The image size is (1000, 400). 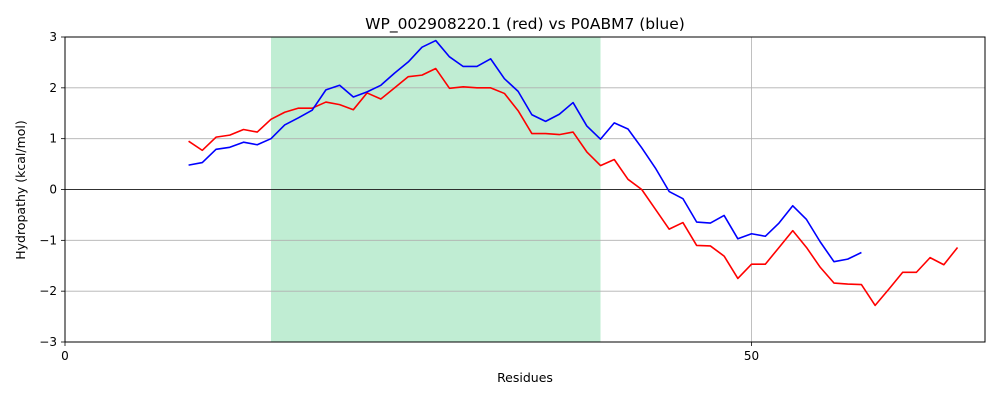 What do you see at coordinates (53, 37) in the screenshot?
I see `y-tick-label: 3` at bounding box center [53, 37].